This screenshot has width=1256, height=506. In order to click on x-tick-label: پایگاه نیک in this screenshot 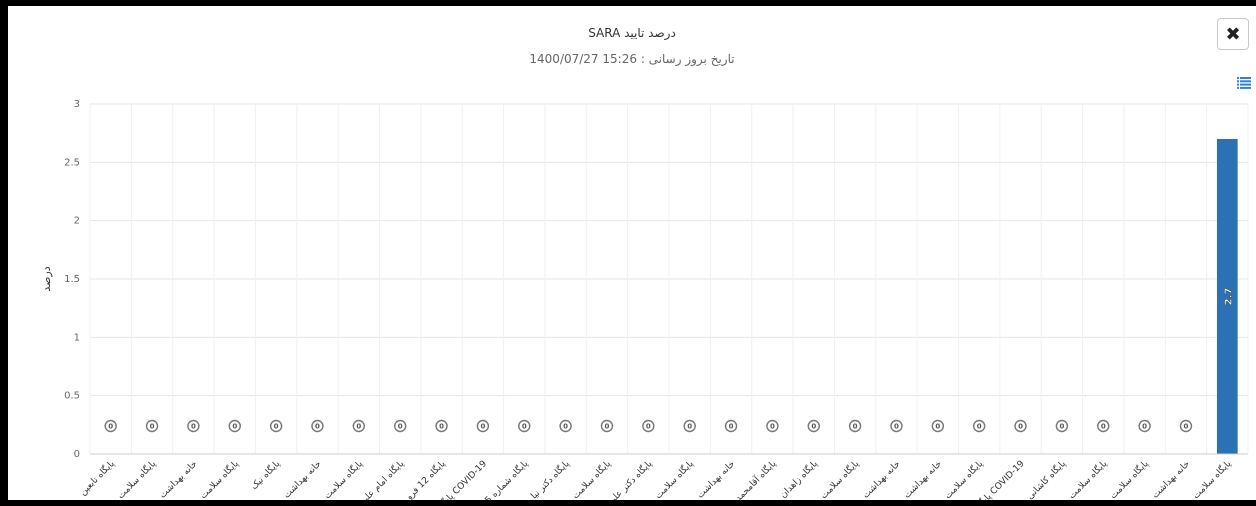, I will do `click(265, 474)`.